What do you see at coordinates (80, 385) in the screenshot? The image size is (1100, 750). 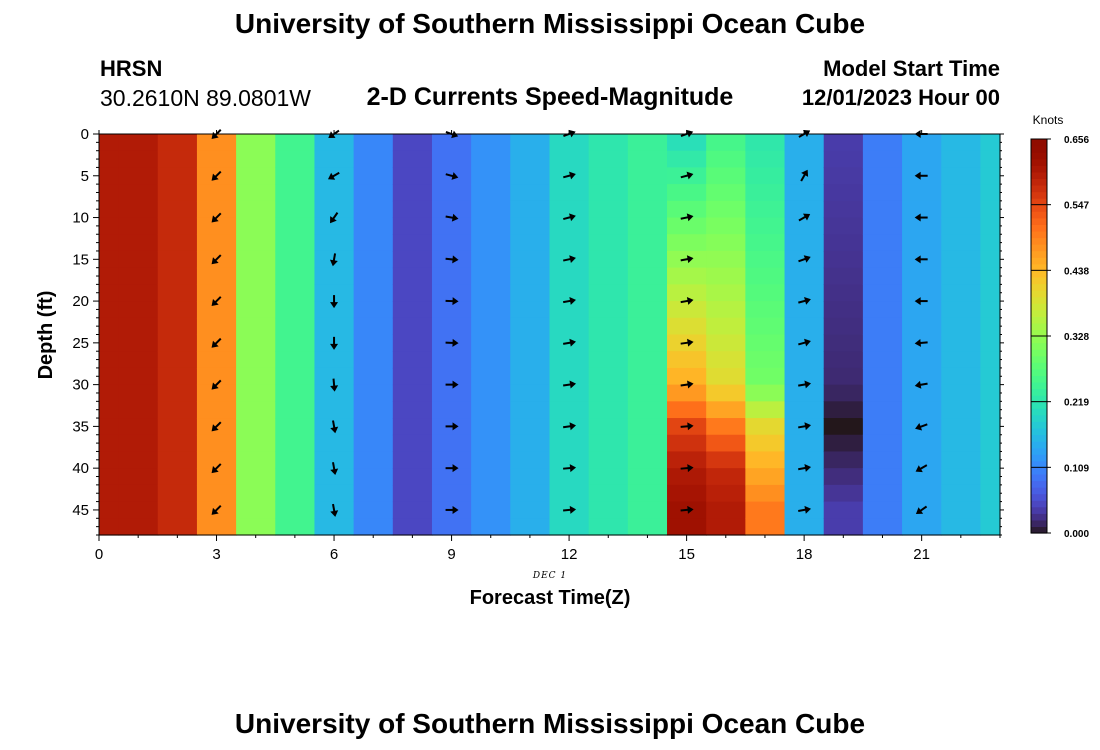 I see `y-tick-label: 30` at bounding box center [80, 385].